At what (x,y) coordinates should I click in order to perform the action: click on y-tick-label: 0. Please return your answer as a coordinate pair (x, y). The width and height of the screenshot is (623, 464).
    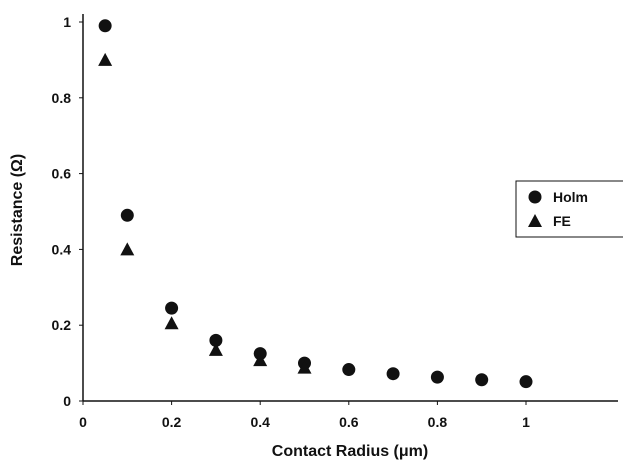
    Looking at the image, I should click on (67, 401).